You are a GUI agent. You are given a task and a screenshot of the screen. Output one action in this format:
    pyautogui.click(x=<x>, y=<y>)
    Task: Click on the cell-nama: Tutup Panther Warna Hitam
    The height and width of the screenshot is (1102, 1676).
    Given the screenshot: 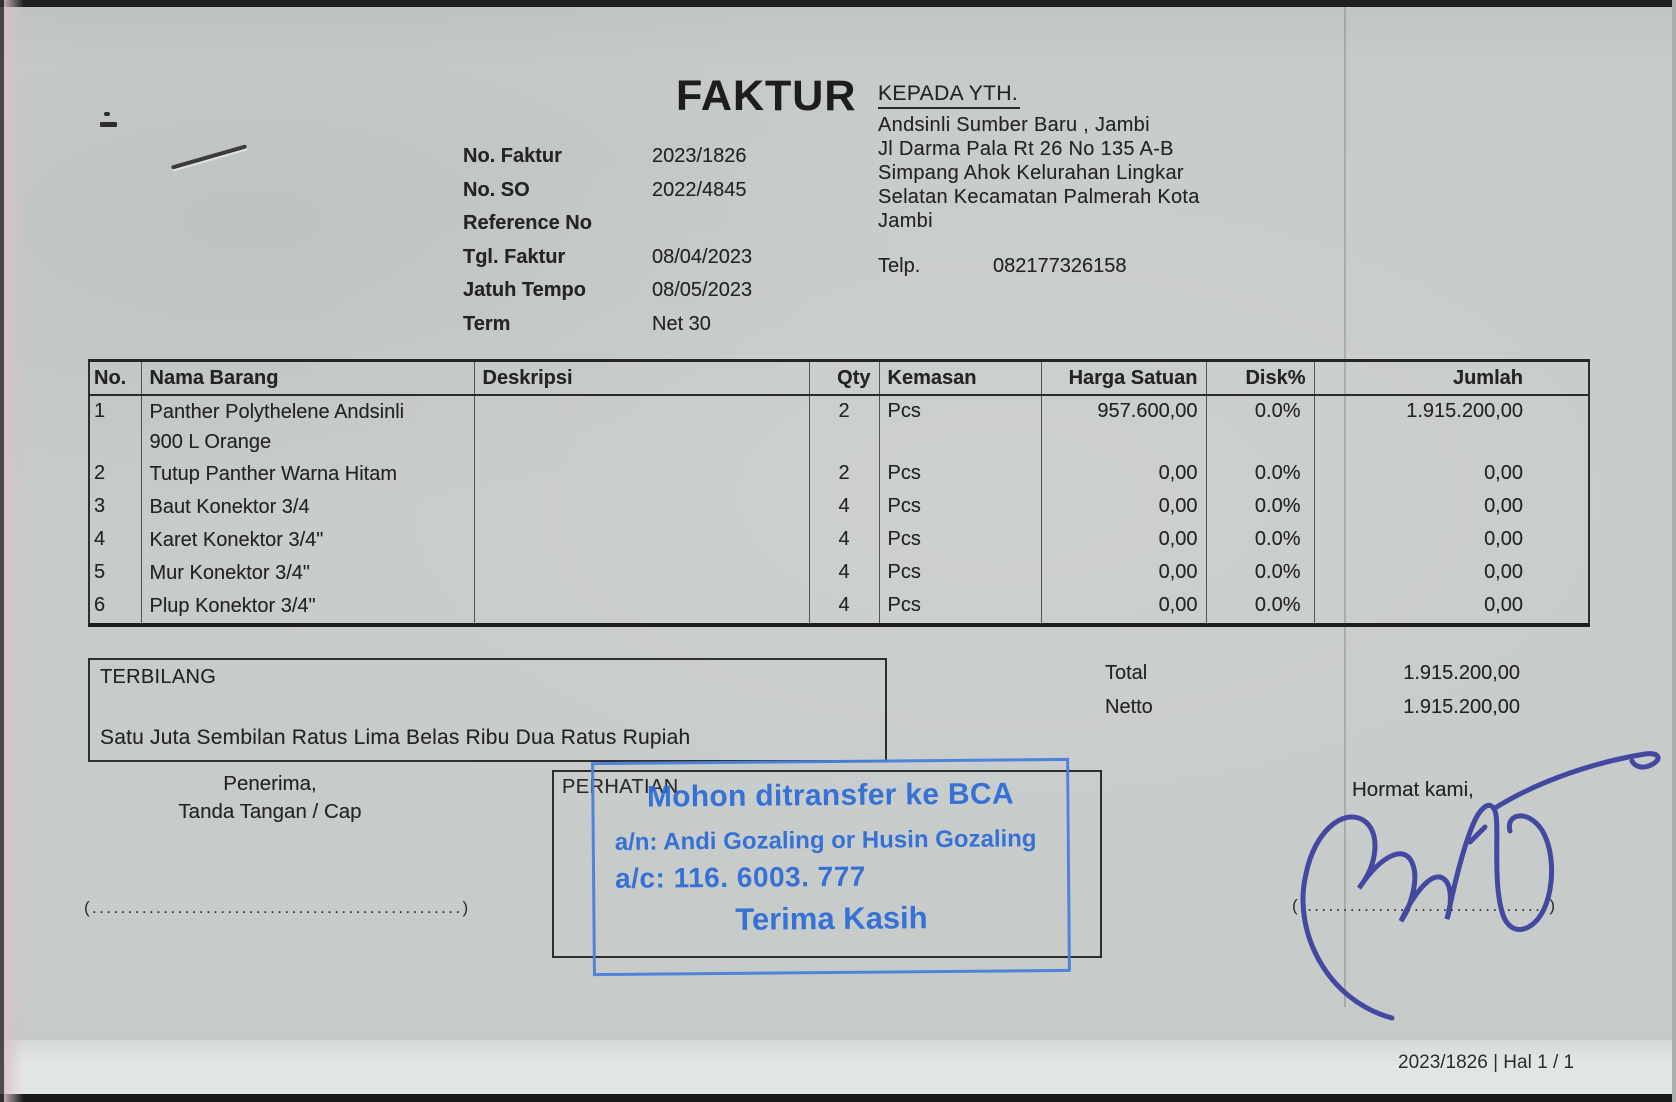 What is the action you would take?
    pyautogui.click(x=307, y=474)
    